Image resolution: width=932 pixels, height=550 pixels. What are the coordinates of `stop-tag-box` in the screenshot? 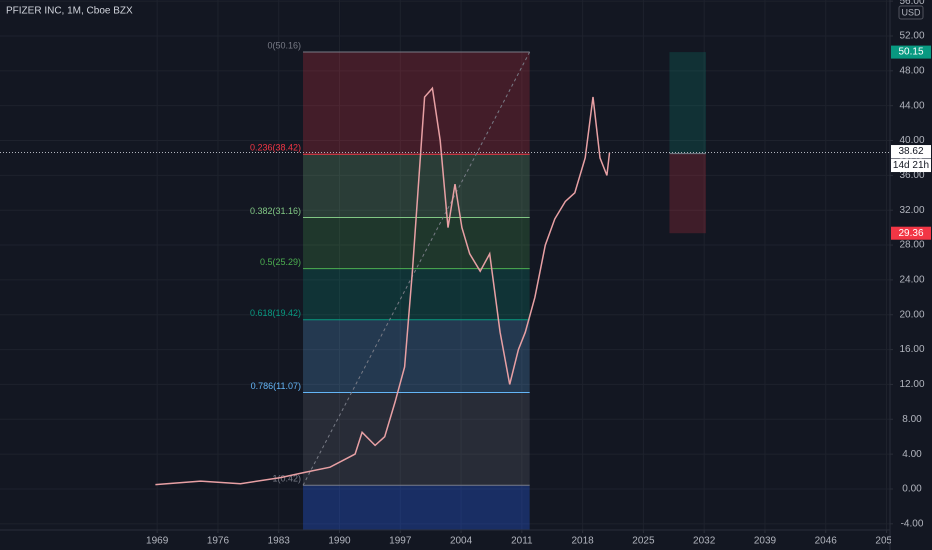 It's located at (911, 233).